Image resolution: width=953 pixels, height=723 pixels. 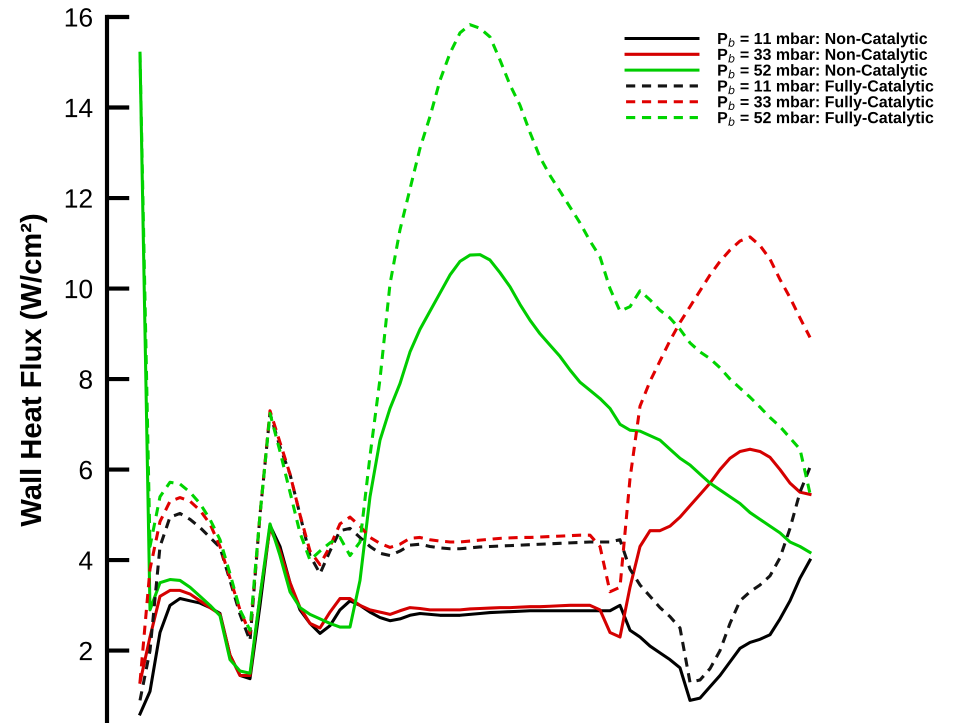 I want to click on legend-label: P$_{b}$ = 33 mbar: Non-Catalytic, so click(x=823, y=56).